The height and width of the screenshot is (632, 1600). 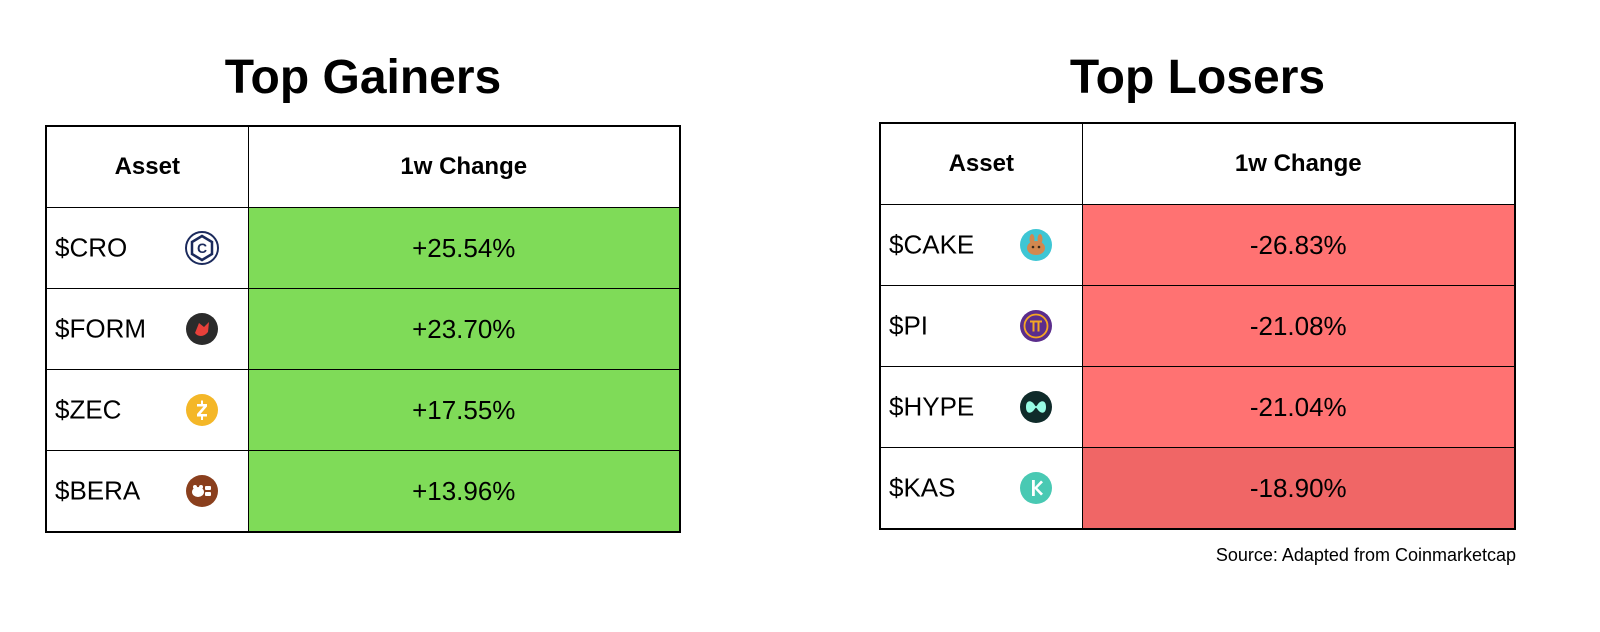 I want to click on table-row: $CAKE -26.83%, so click(x=1197, y=245).